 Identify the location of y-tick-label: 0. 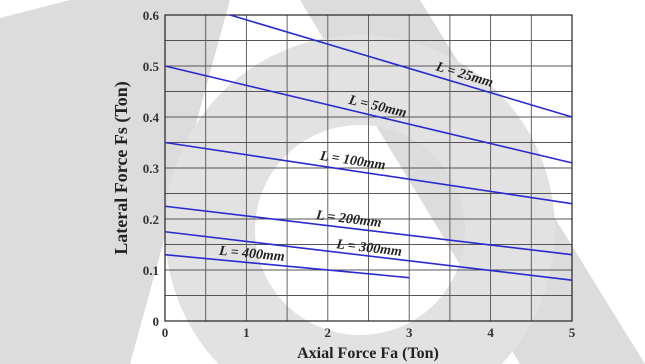
(156, 321).